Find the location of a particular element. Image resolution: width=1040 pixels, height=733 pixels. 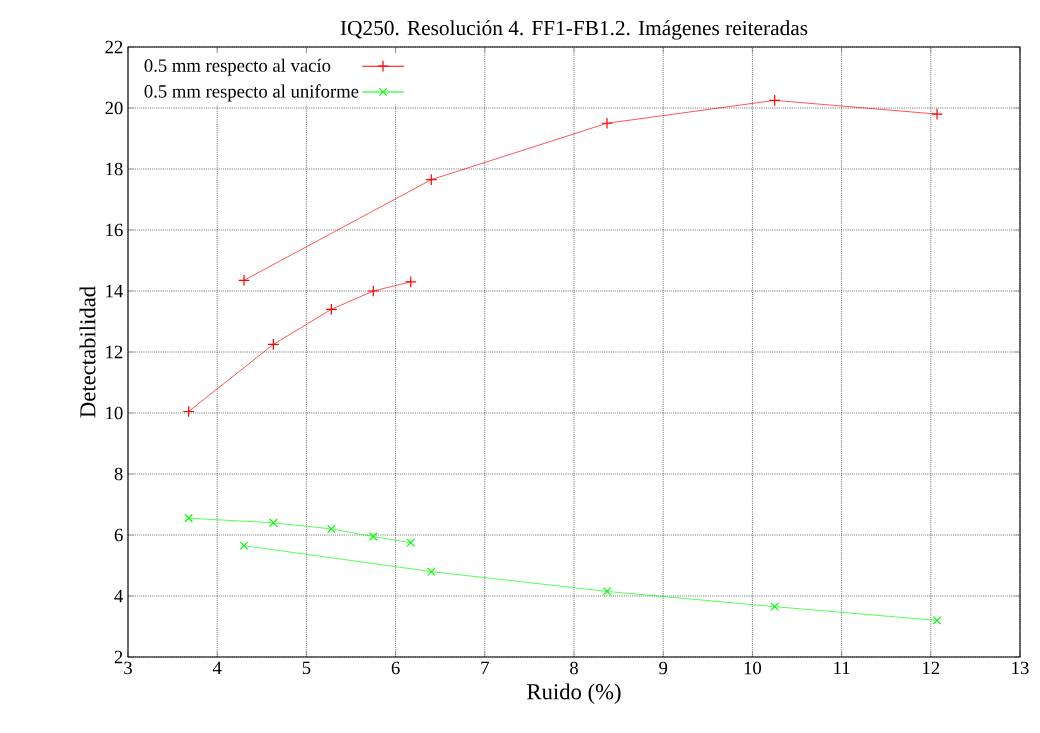

chart-title: IQ250. Resolución 4. FF1-FB1.2. Imágenes reiteradas is located at coordinates (574, 30).